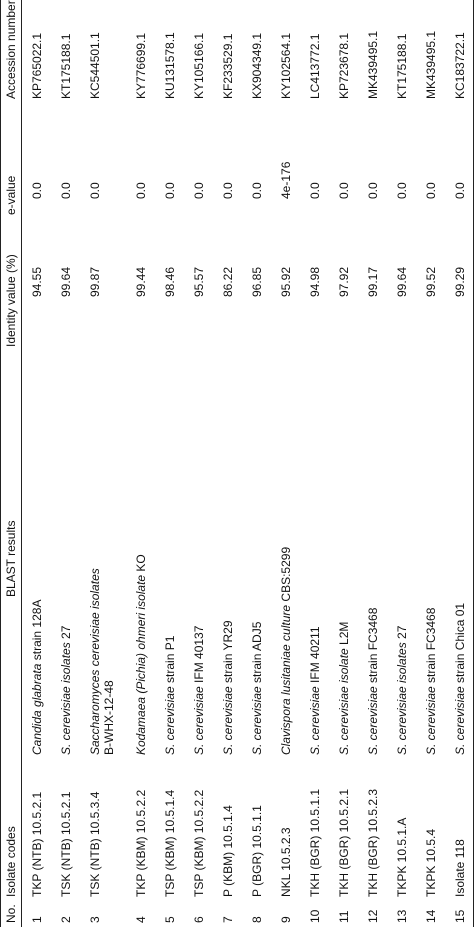 The height and width of the screenshot is (927, 474). I want to click on identity-cell: 99.52, so click(431, 281).